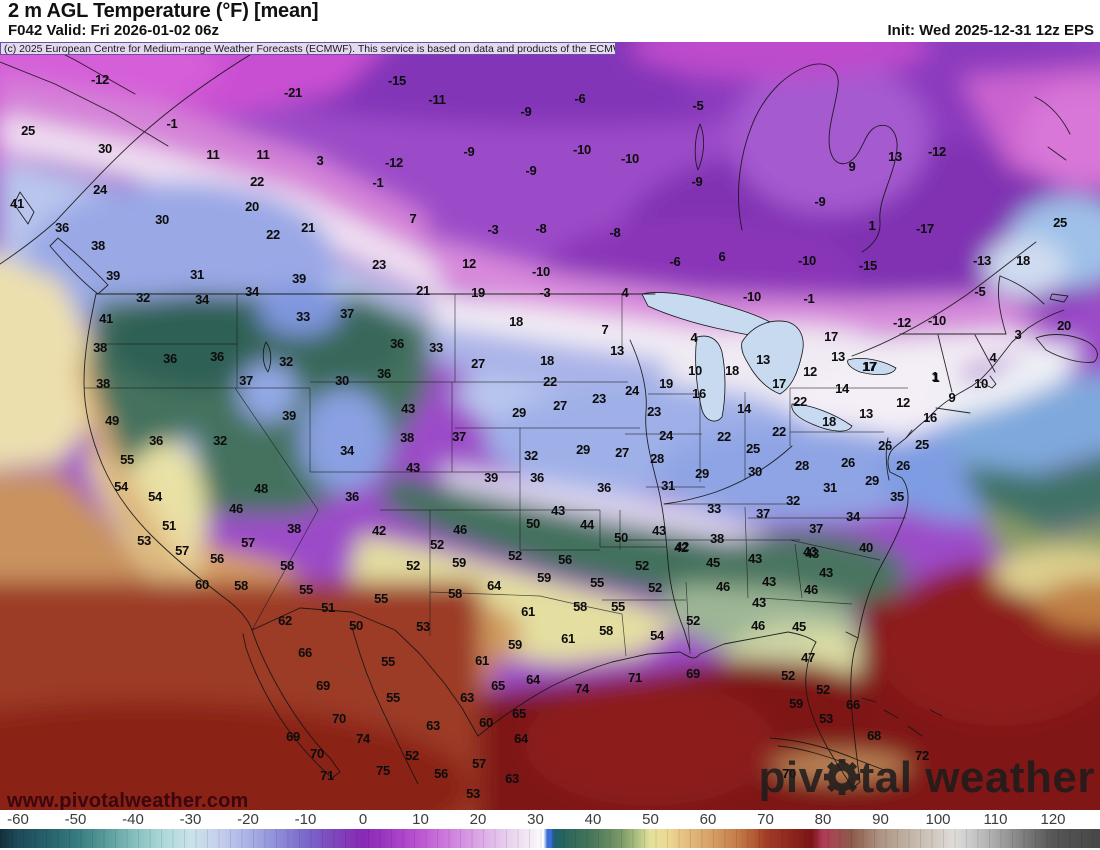 This screenshot has height=850, width=1100. Describe the element at coordinates (305, 819) in the screenshot. I see `colorbar-tick-label: -10` at that location.